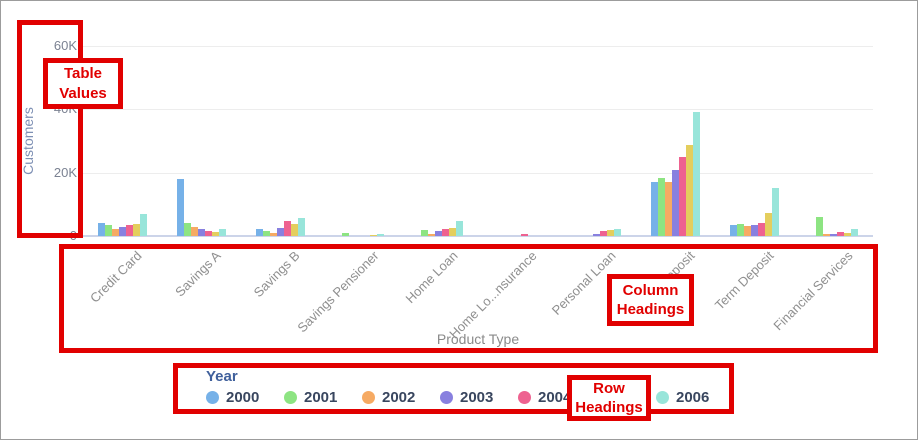  Describe the element at coordinates (129, 230) in the screenshot. I see `bar-2004-credit-card` at that location.